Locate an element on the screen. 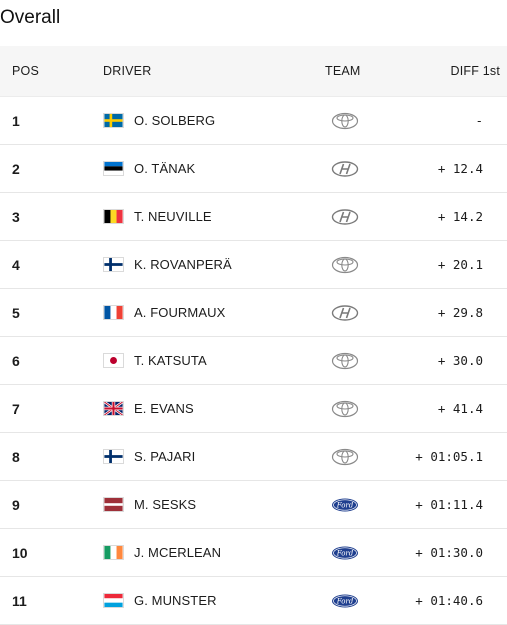  table-row: 11 G. MUNSTER Ford + 01:40.6 is located at coordinates (253, 601).